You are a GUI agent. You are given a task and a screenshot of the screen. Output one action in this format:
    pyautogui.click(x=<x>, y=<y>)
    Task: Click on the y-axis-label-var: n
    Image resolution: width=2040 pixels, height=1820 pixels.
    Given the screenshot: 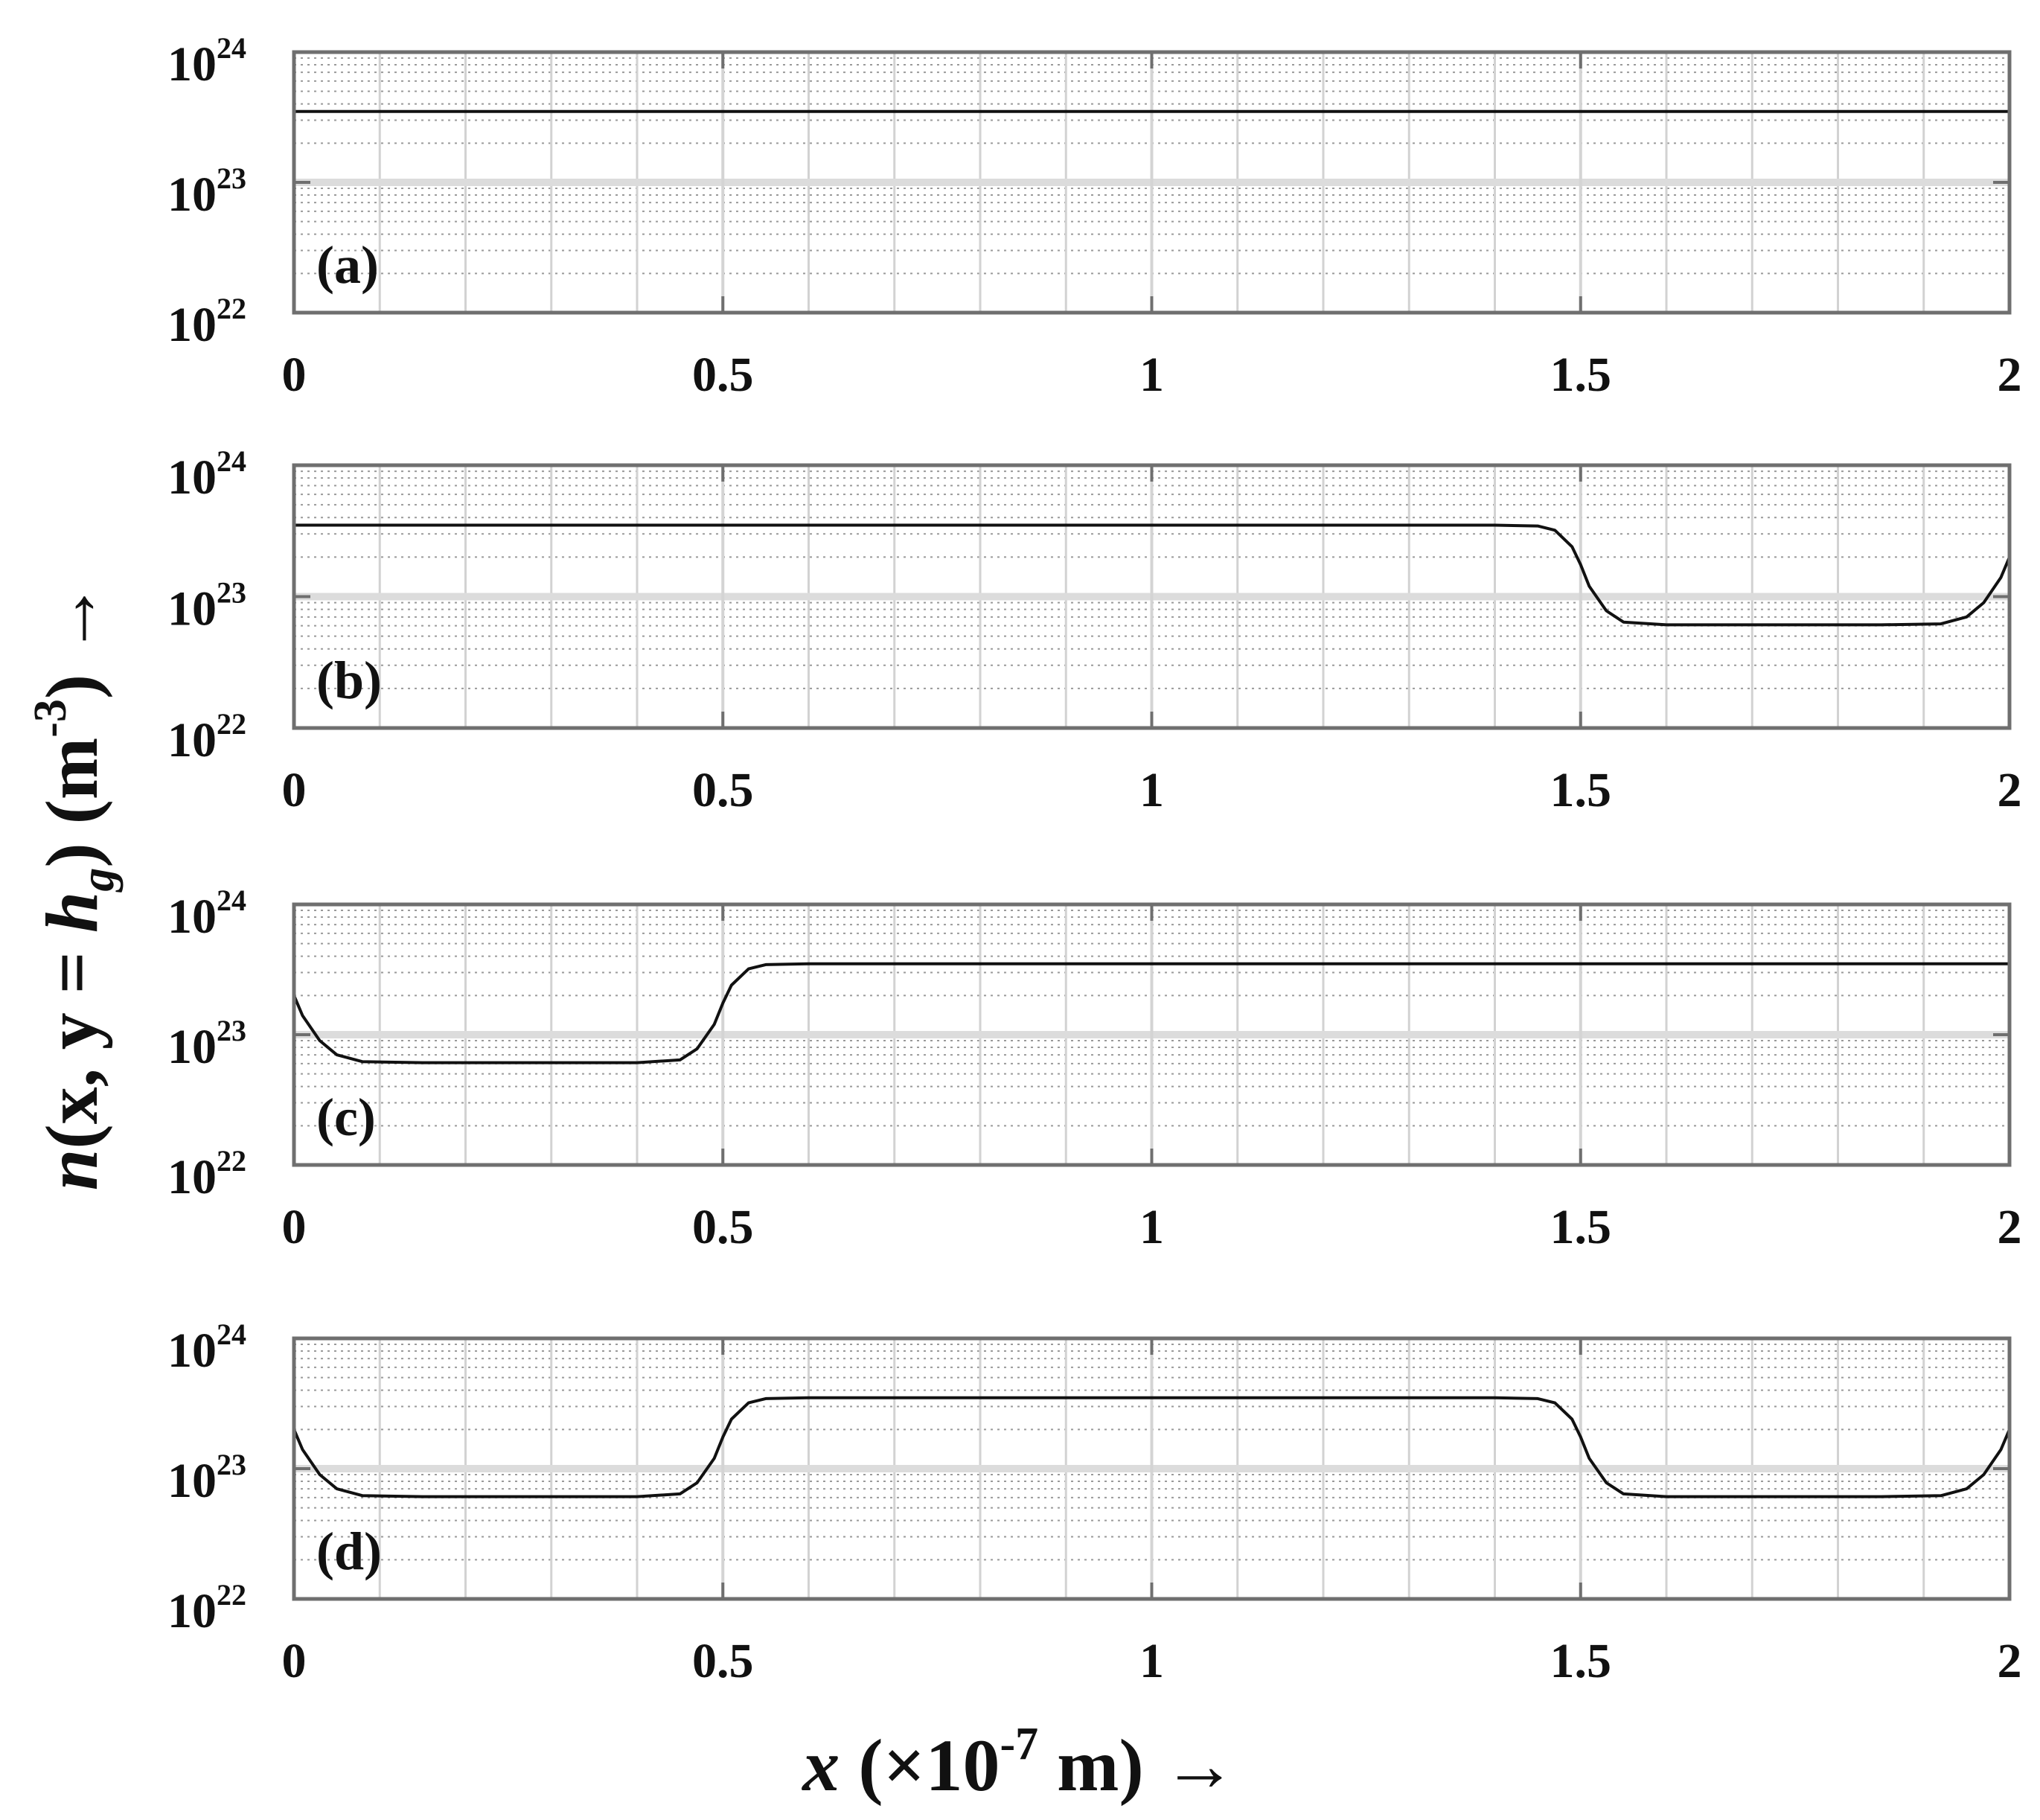 What is the action you would take?
    pyautogui.click(x=72, y=1170)
    